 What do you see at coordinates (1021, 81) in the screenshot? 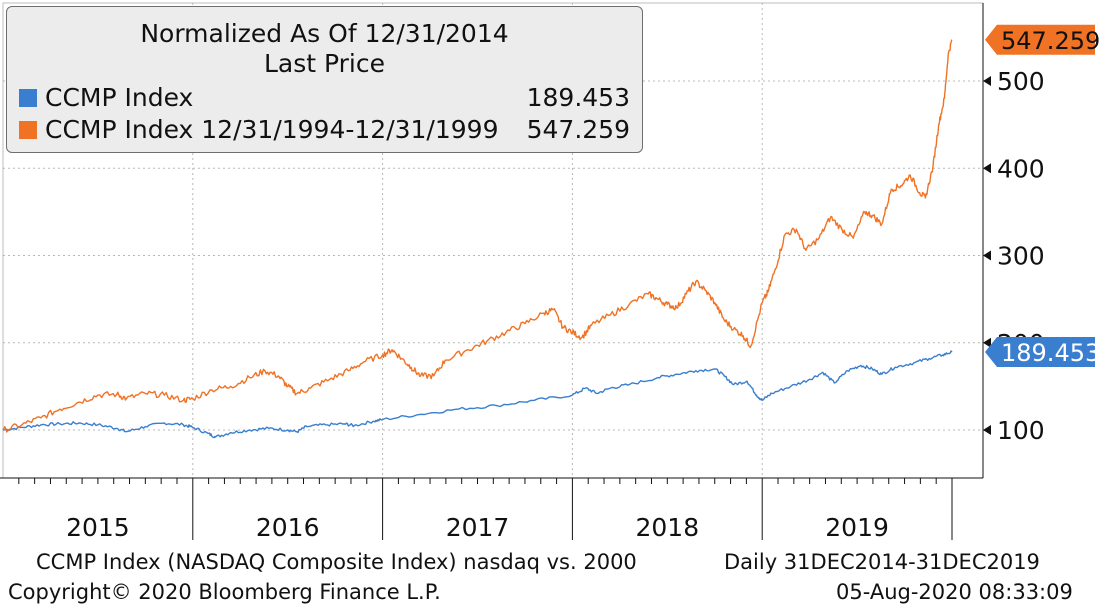
I see `y-tick-label: 500` at bounding box center [1021, 81].